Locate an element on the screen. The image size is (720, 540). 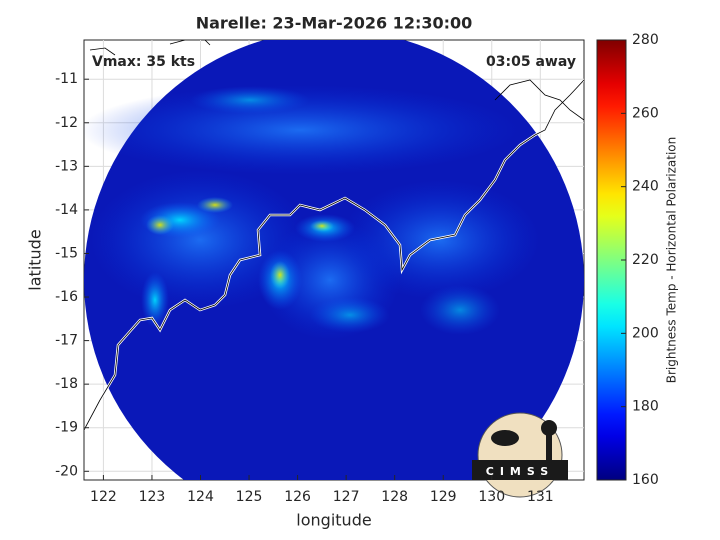
colorbar-tick-label: 180 is located at coordinates (645, 407).